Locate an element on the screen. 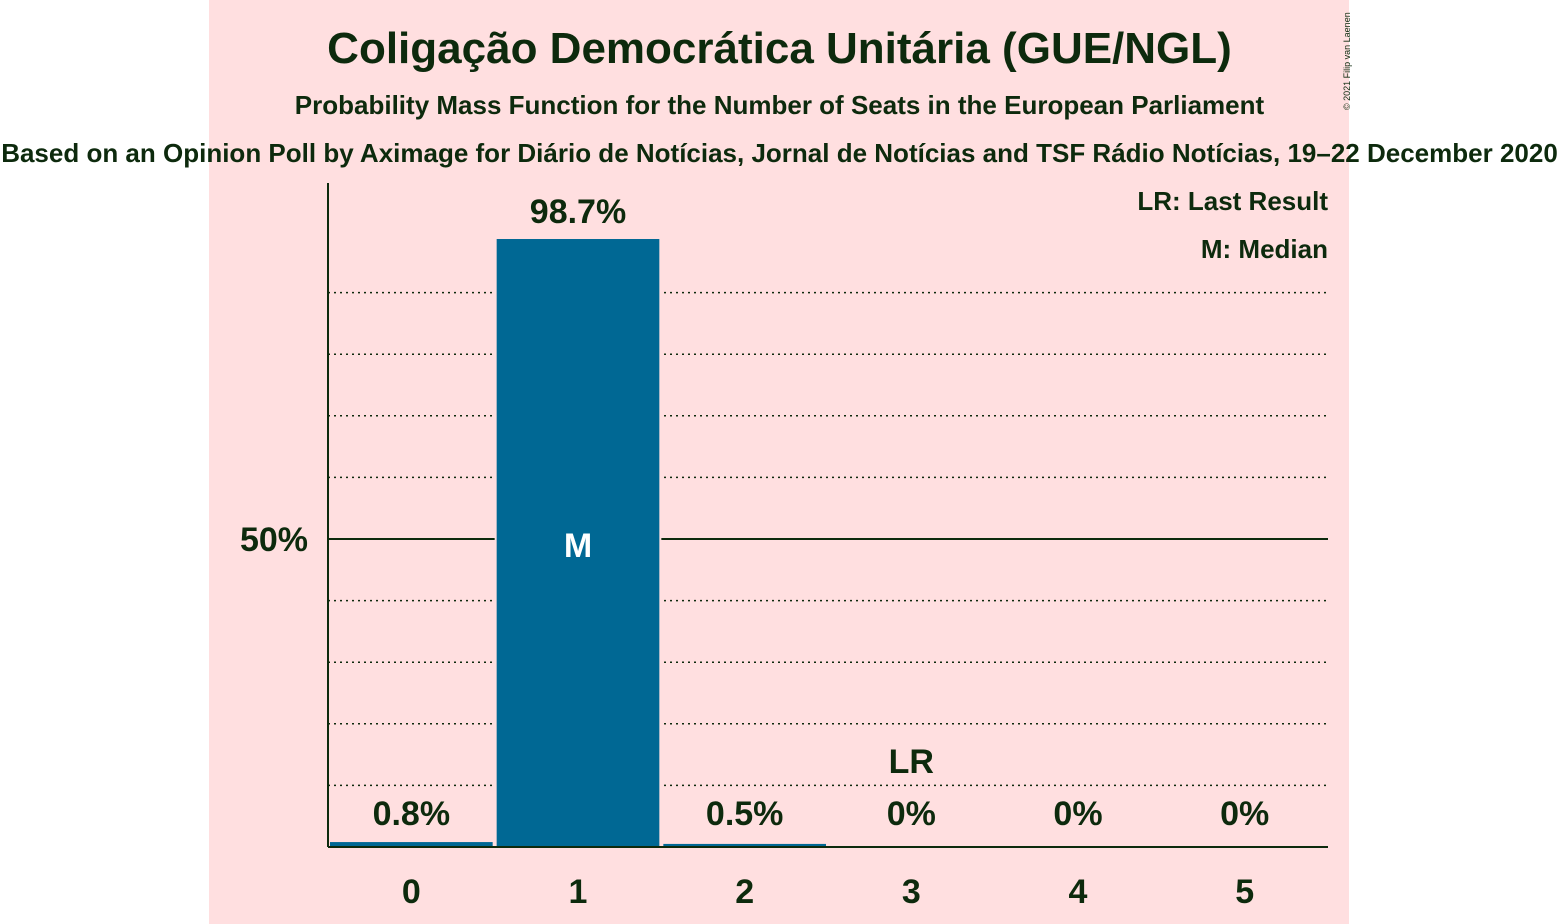 The image size is (1559, 924). x-tick-label: 3 is located at coordinates (911, 892).